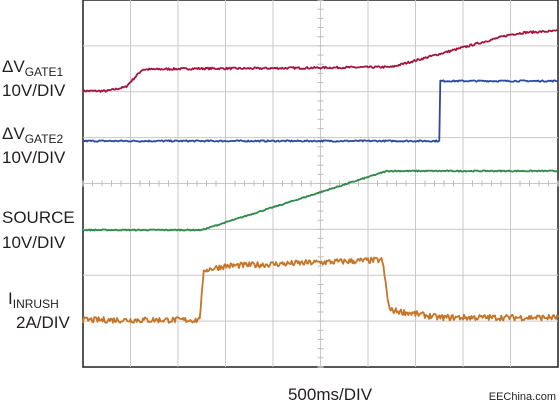 The image size is (560, 407). Describe the element at coordinates (38, 217) in the screenshot. I see `svg-text: SOURCE` at that location.